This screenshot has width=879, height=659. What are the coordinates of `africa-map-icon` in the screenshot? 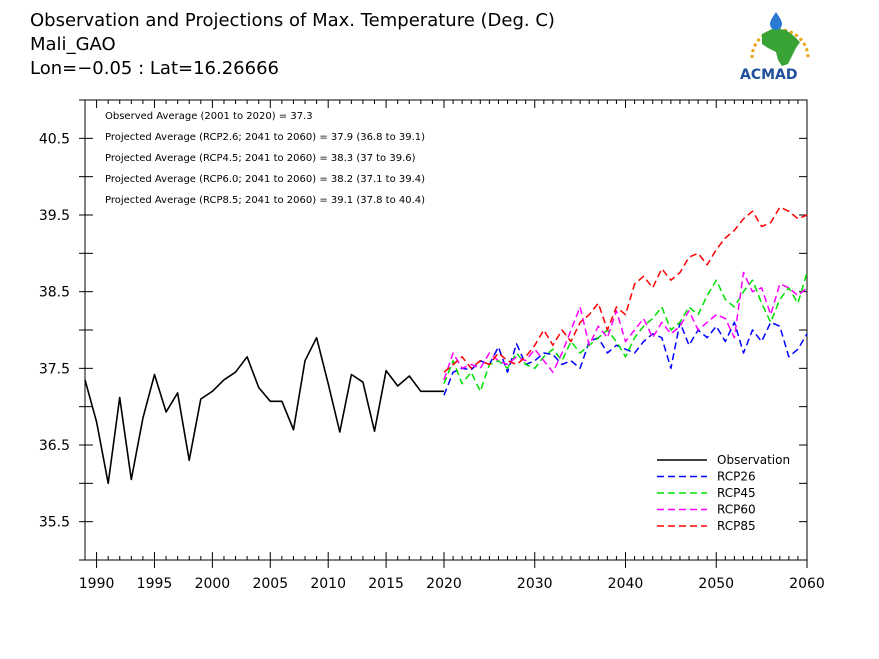 It's located at (780, 39).